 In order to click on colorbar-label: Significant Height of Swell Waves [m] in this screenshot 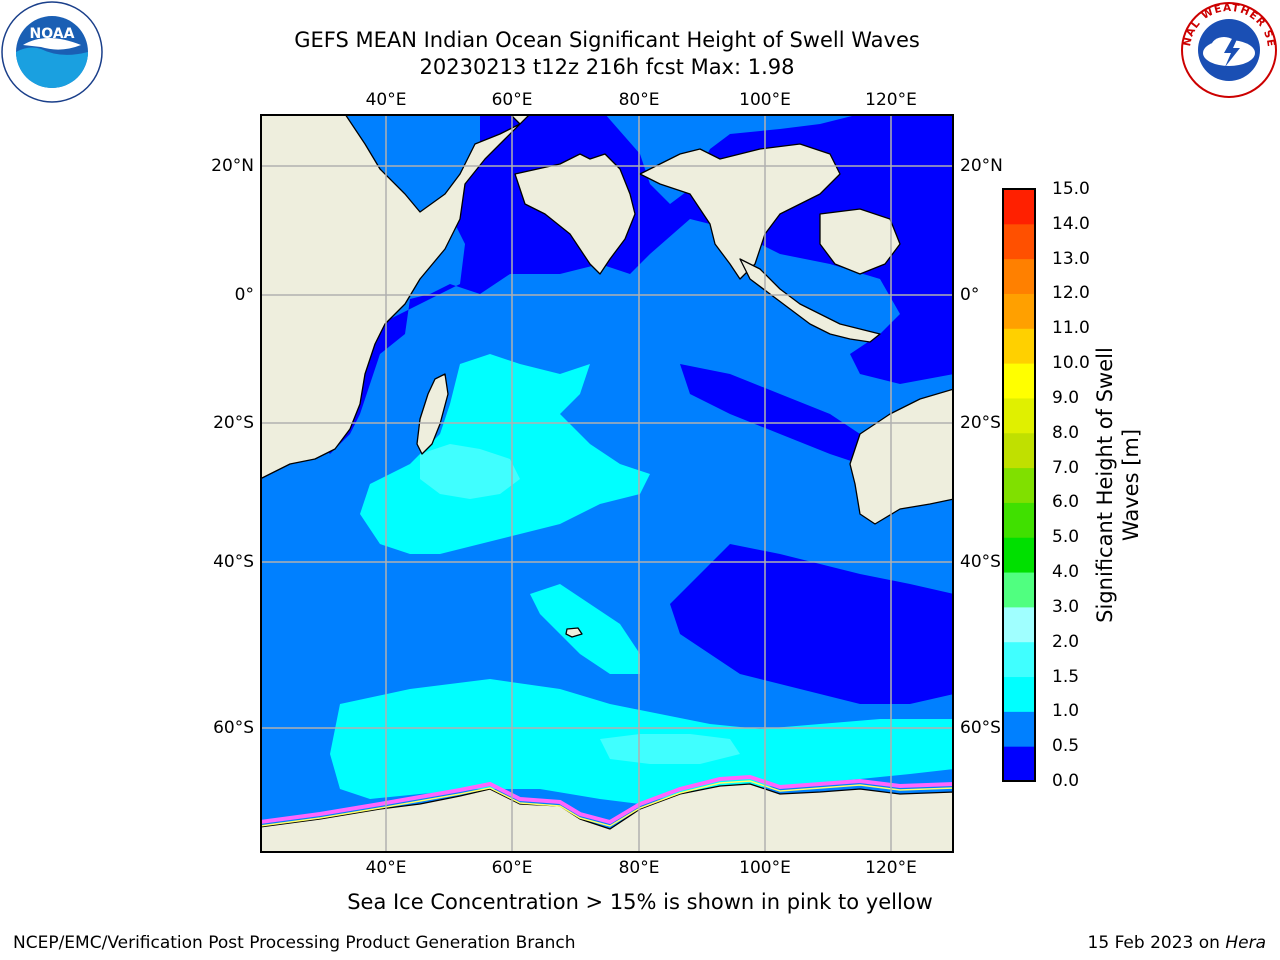, I will do `click(1118, 485)`.